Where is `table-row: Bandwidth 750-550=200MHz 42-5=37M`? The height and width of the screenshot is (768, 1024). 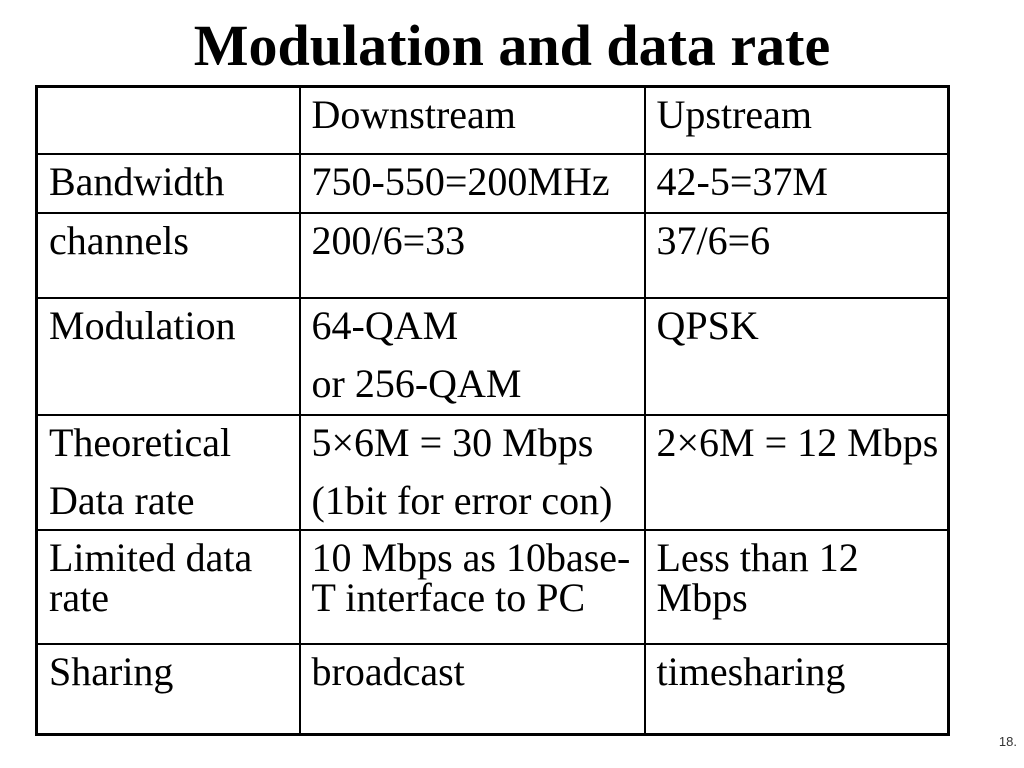 table-row: Bandwidth 750-550=200MHz 42-5=37M is located at coordinates (492, 183).